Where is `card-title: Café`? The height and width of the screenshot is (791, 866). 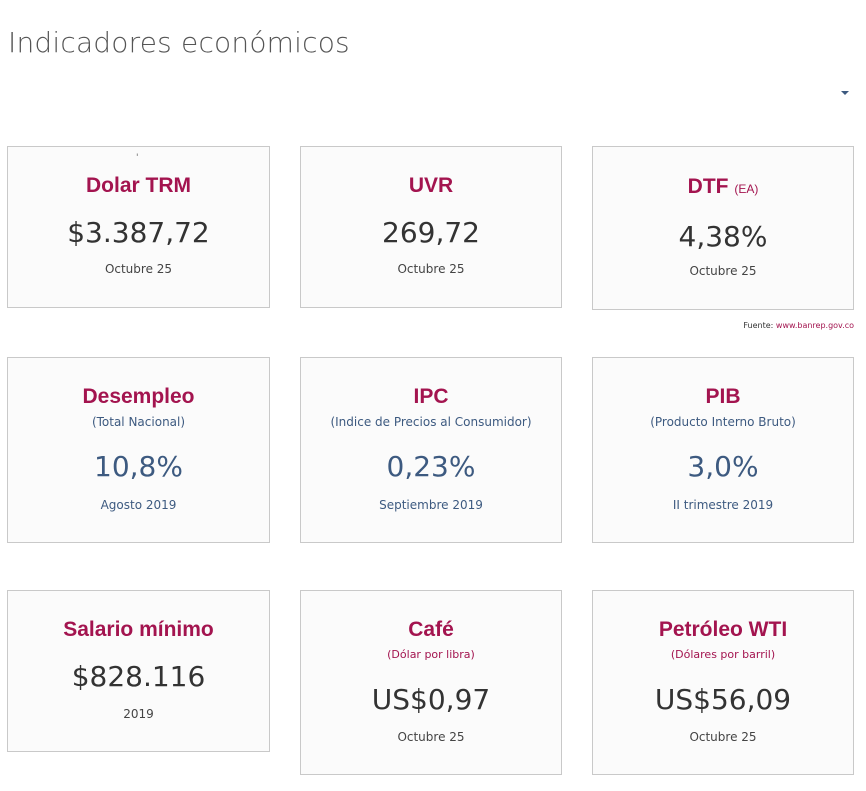 card-title: Café is located at coordinates (431, 629).